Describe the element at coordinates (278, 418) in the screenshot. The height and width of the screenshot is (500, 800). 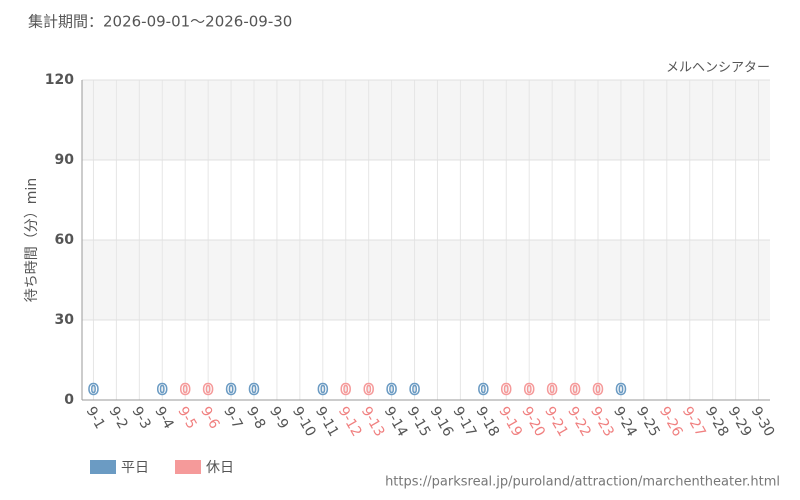
I see `x-tick-label: 9-9` at that location.